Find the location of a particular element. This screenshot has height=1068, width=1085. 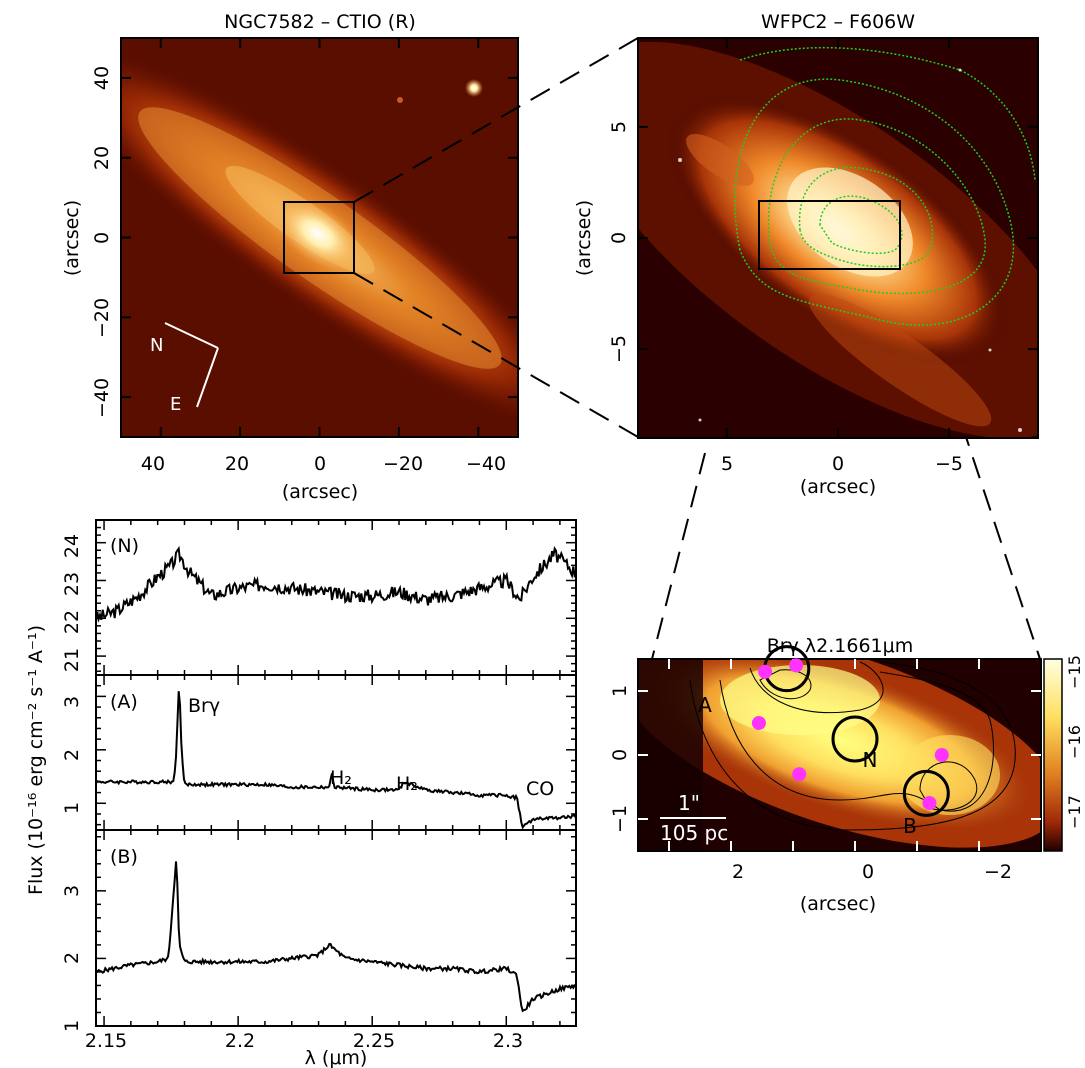

wfpc-ytick-label: 5 is located at coordinates (619, 127).